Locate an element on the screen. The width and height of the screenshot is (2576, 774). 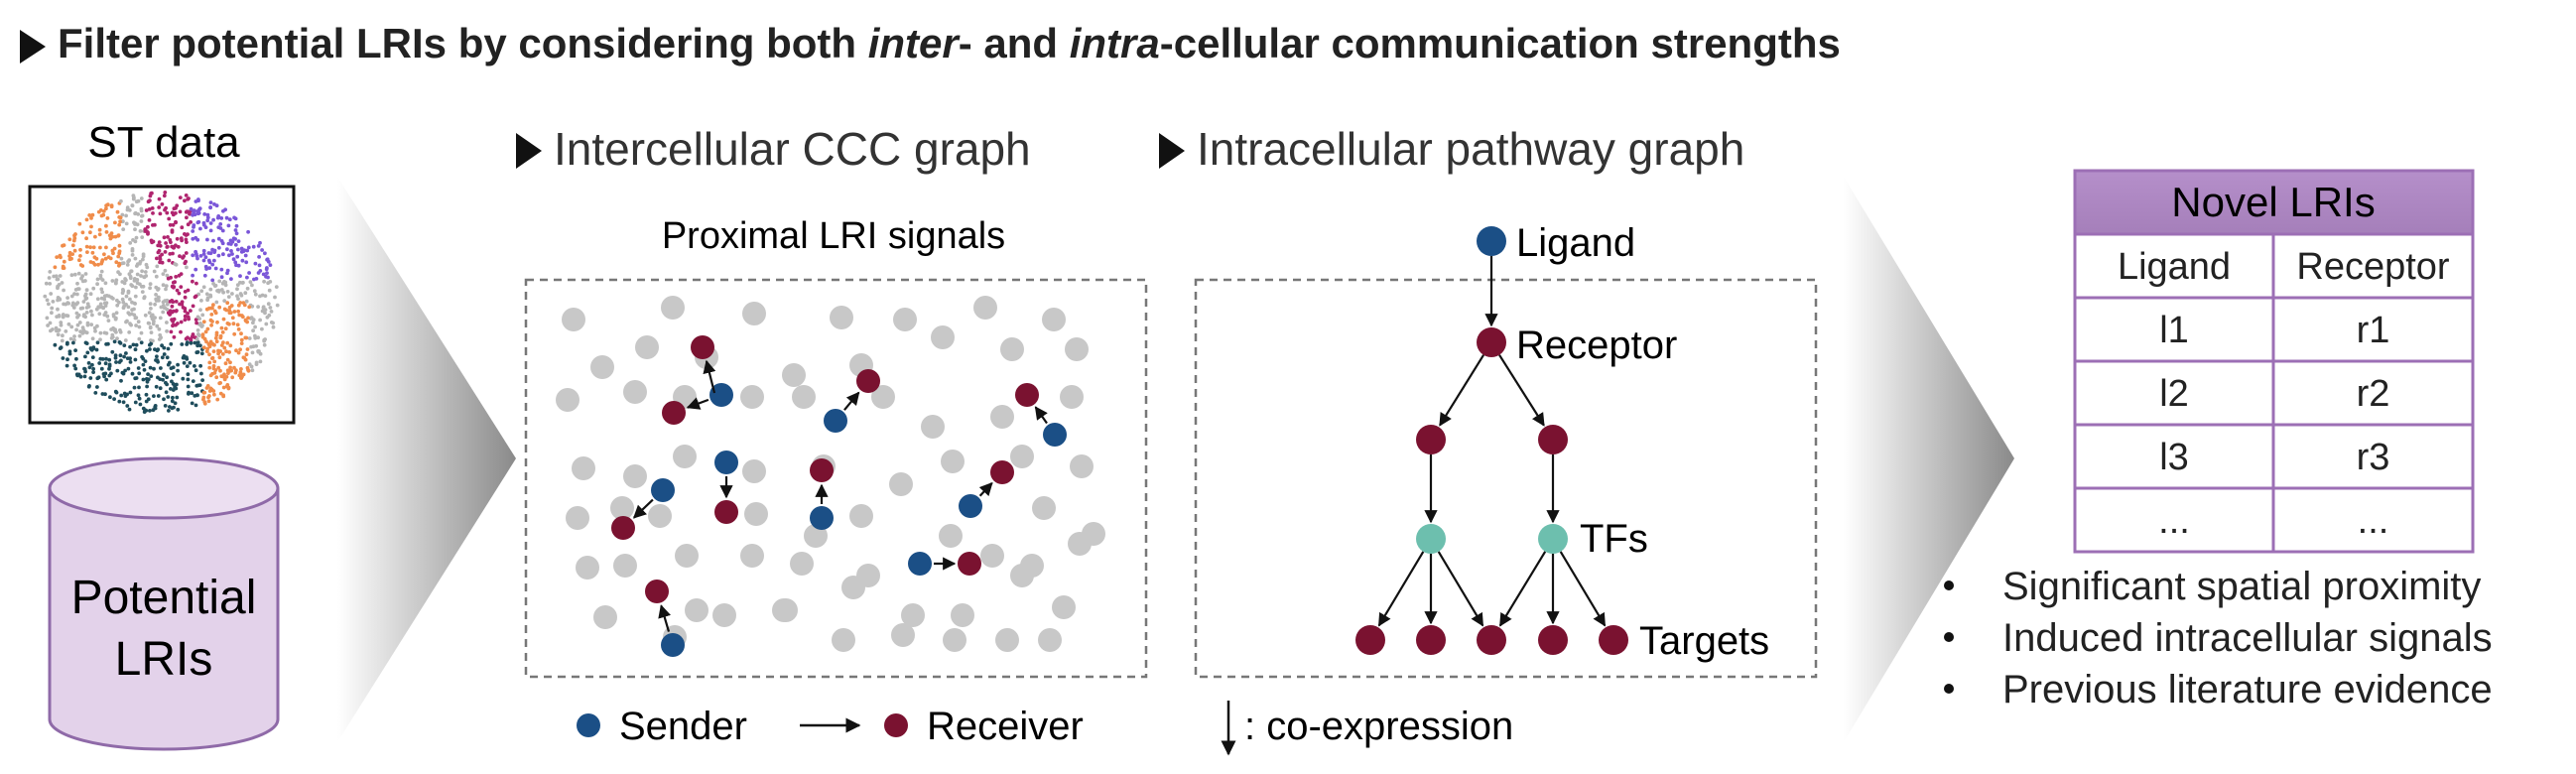
ccc-legend: Sender Receiver : co-expression is located at coordinates (1045, 728).